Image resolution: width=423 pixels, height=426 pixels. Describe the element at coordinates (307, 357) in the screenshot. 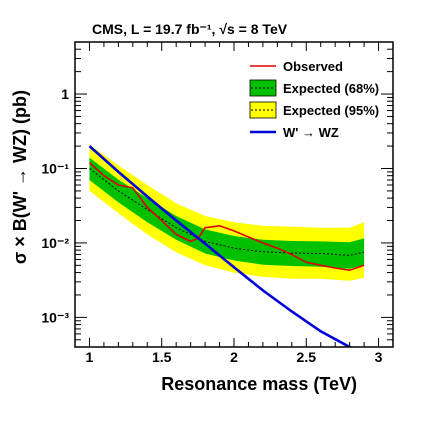

I see `x-tick-label: 2.5` at that location.